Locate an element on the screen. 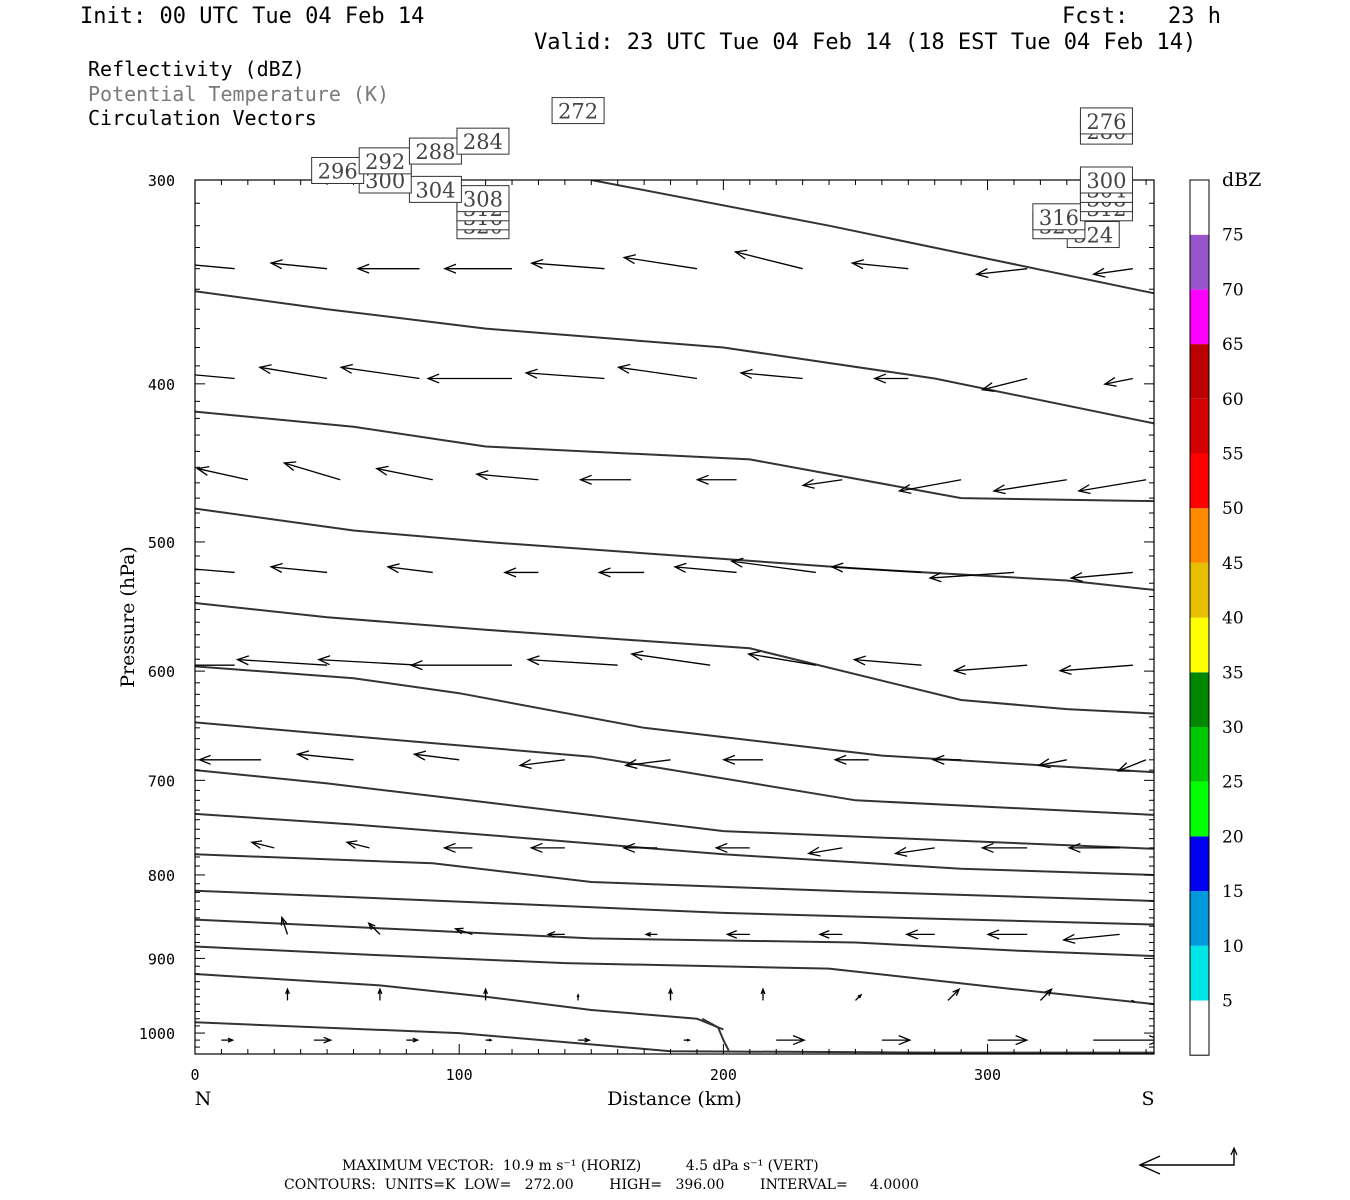  field-reflectivity: Reflectivity (dBZ) is located at coordinates (196, 69).